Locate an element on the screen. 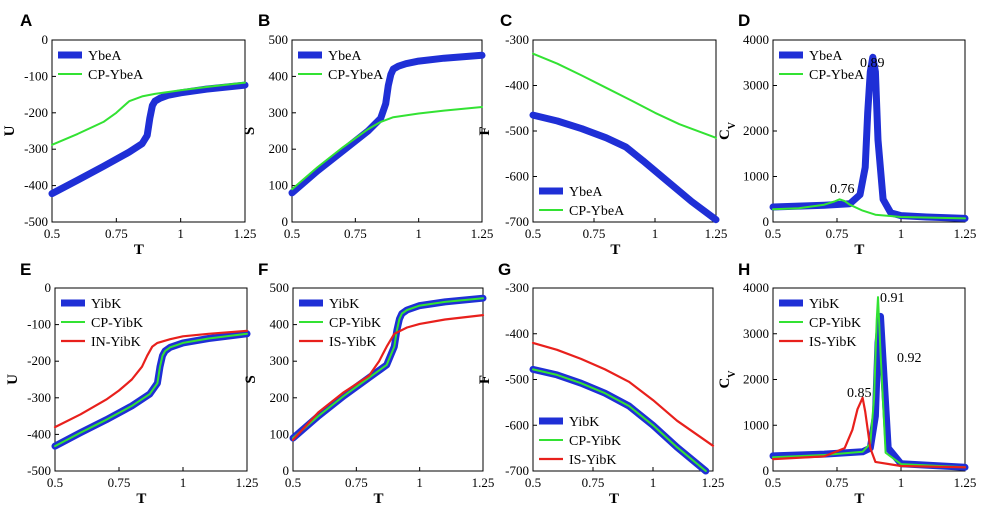 The image size is (997, 519). y-tick-label: 300 is located at coordinates (280, 360).